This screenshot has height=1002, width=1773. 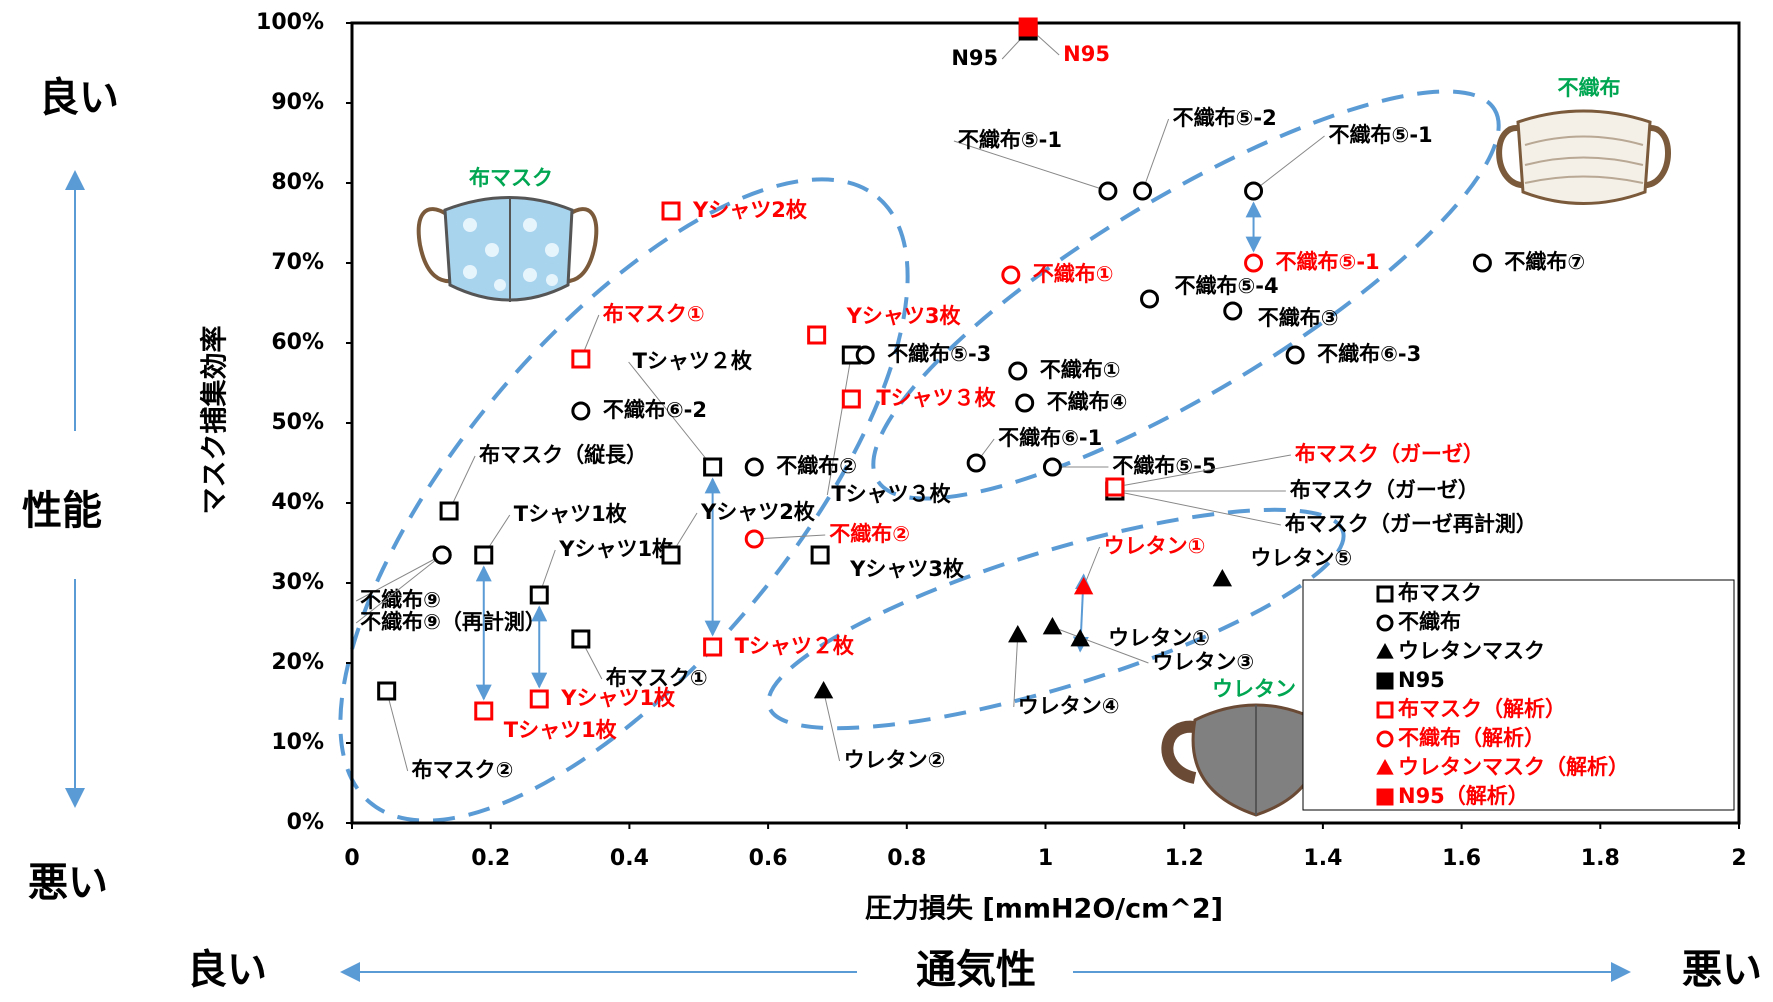 I want to click on point-label: 布マスク（縦長）, so click(x=563, y=455).